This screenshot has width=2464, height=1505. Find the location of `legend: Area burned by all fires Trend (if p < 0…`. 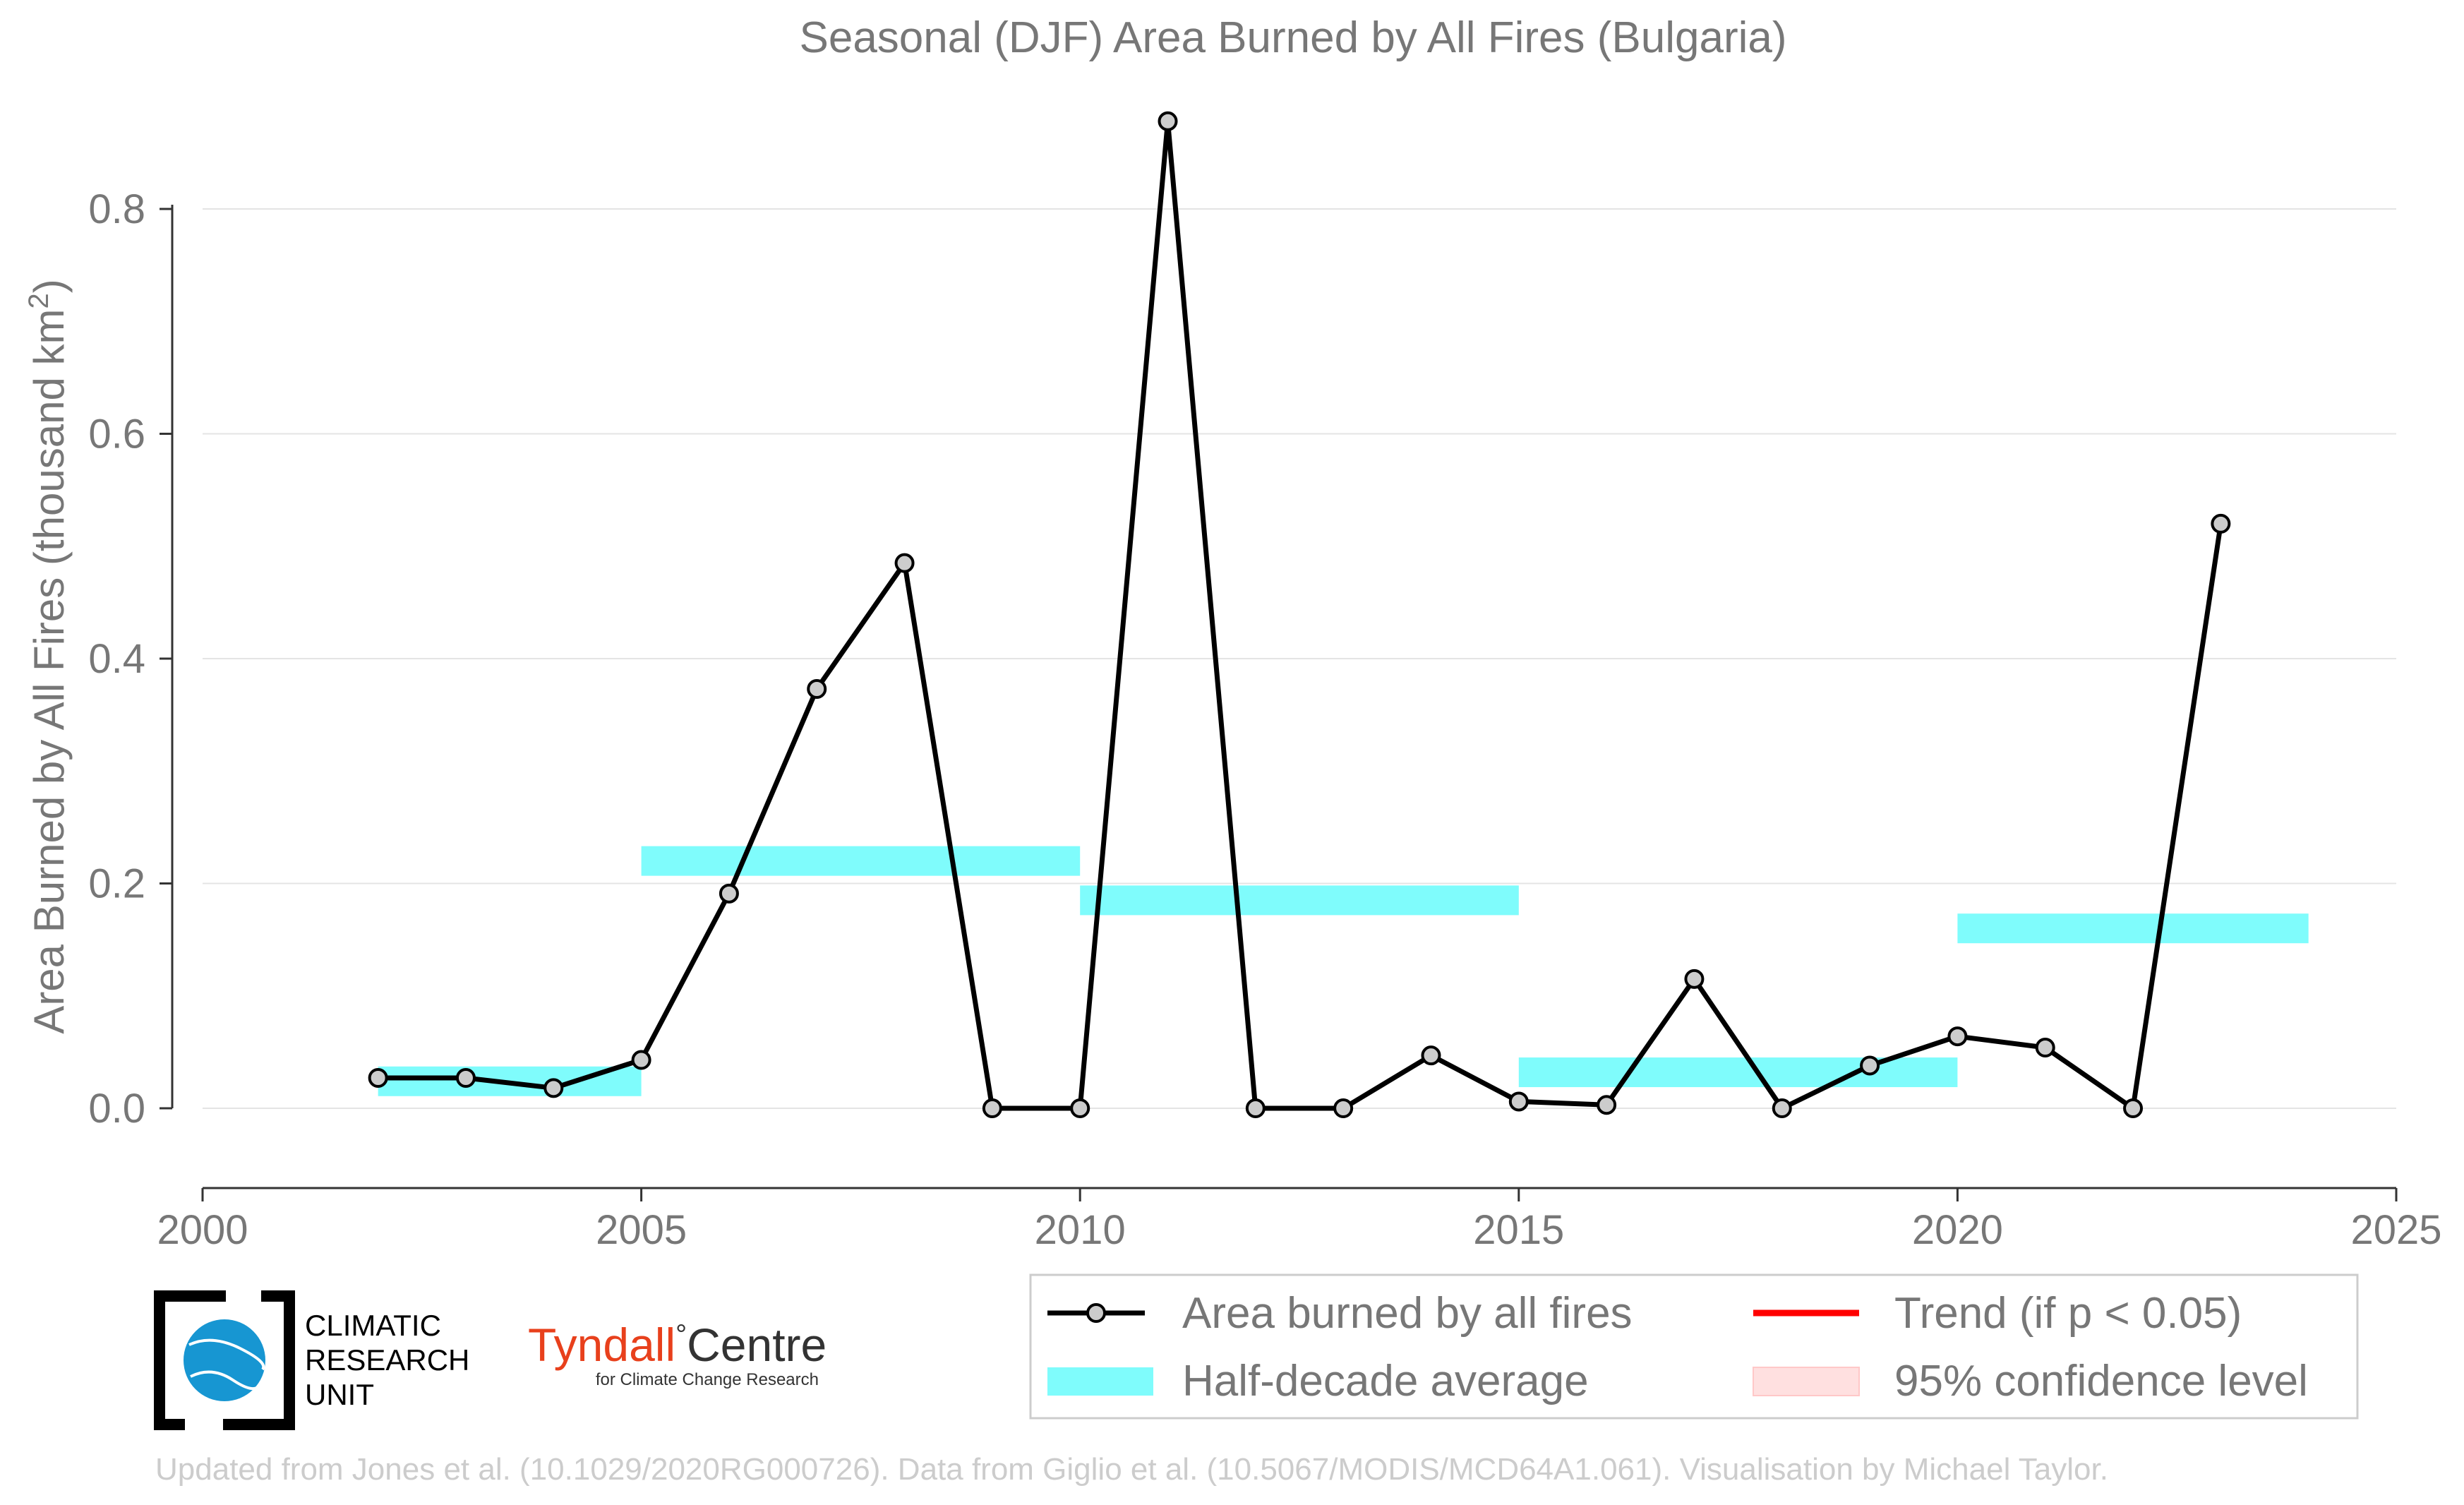

legend: Area burned by all fires Trend (if p < 0… is located at coordinates (1694, 1346).